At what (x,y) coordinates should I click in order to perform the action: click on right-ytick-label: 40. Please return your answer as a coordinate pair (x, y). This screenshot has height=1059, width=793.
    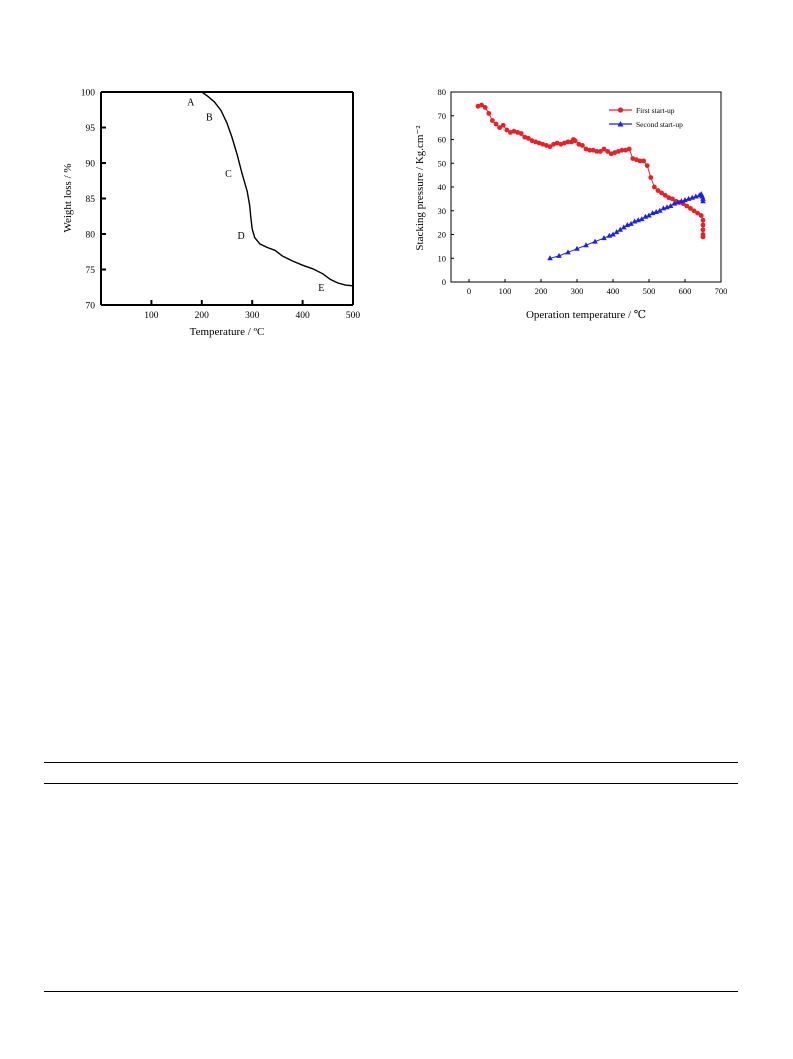
    Looking at the image, I should click on (442, 187).